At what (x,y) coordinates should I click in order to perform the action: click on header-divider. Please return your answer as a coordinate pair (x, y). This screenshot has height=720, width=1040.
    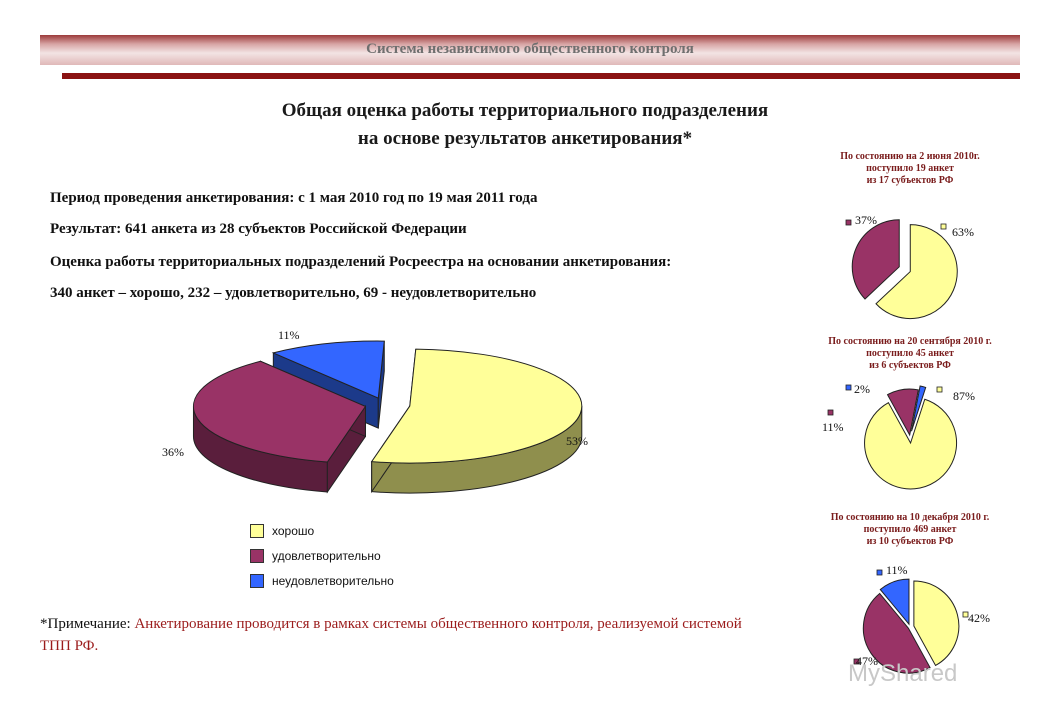
    Looking at the image, I should click on (541, 76).